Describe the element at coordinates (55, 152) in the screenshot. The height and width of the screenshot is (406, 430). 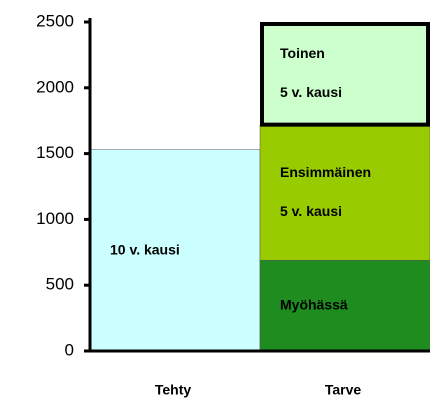
I see `y-tick-label: 1500` at that location.